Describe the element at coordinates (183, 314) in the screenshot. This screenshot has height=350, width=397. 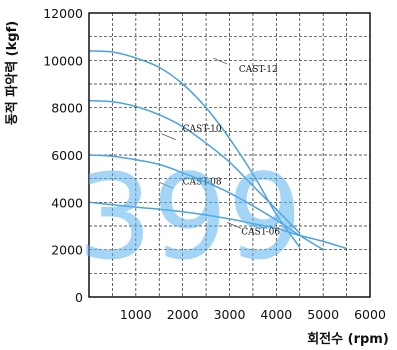
I see `x-tick-label: 2000` at that location.